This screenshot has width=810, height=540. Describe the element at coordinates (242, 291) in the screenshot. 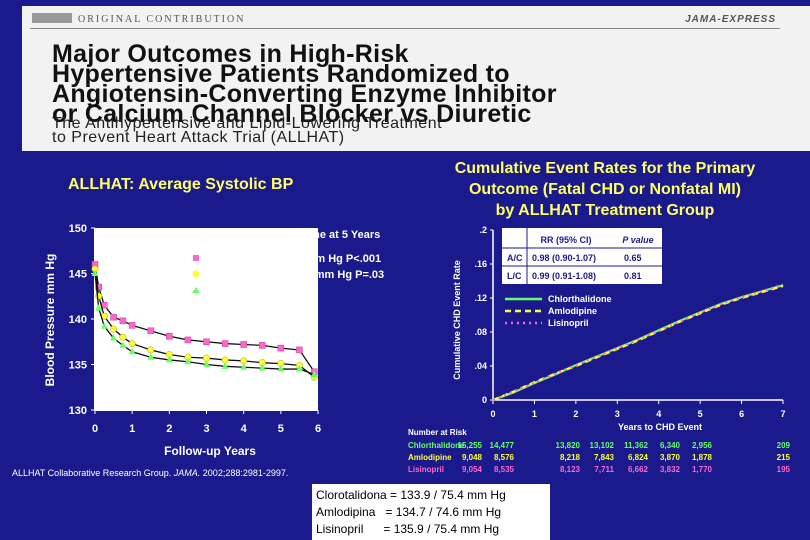

I see `legend-chlorthalidone: Chlorthalidone` at that location.